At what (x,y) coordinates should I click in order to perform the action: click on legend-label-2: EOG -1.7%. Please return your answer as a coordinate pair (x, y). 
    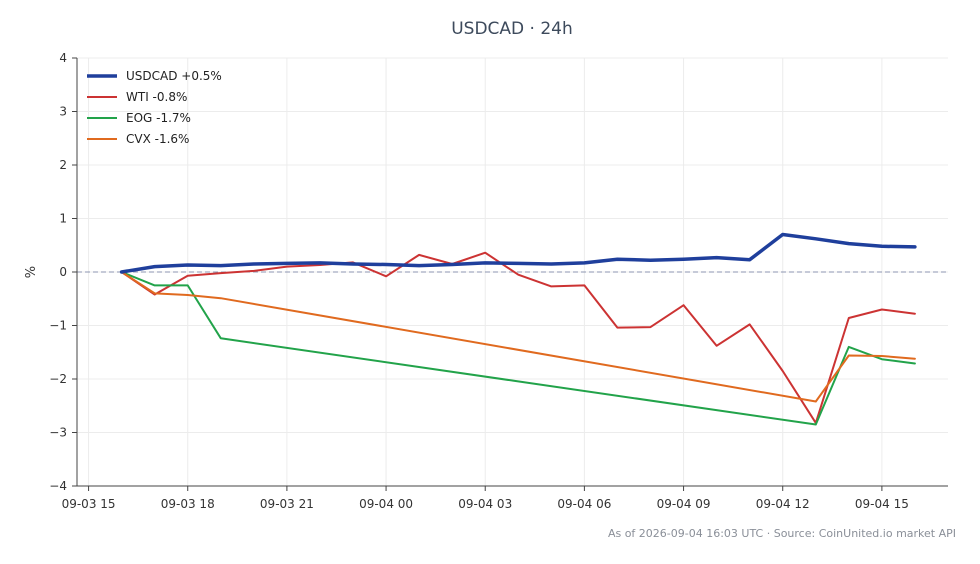
    Looking at the image, I should click on (158, 118).